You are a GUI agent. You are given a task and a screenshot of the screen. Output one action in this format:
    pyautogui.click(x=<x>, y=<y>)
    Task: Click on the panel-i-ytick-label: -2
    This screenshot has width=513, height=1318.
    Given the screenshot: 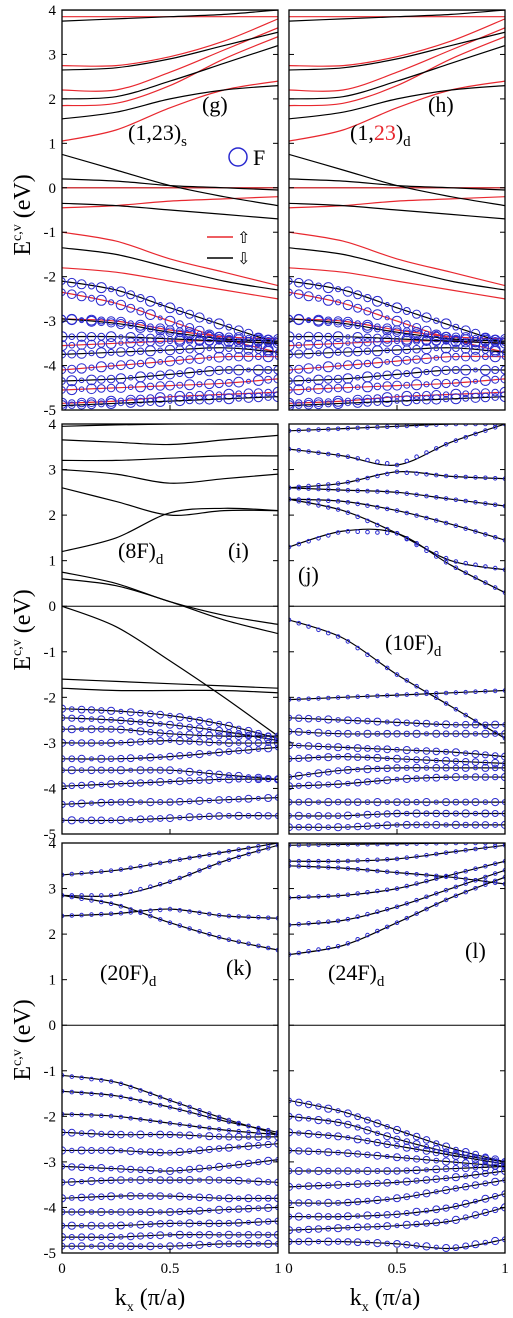 What is the action you would take?
    pyautogui.click(x=50, y=698)
    